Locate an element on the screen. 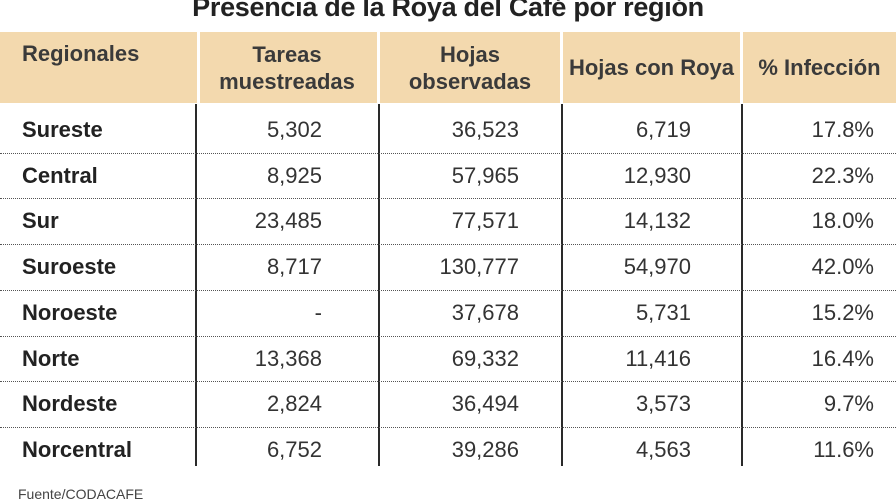  cell-value: 42.0% is located at coordinates (842, 267).